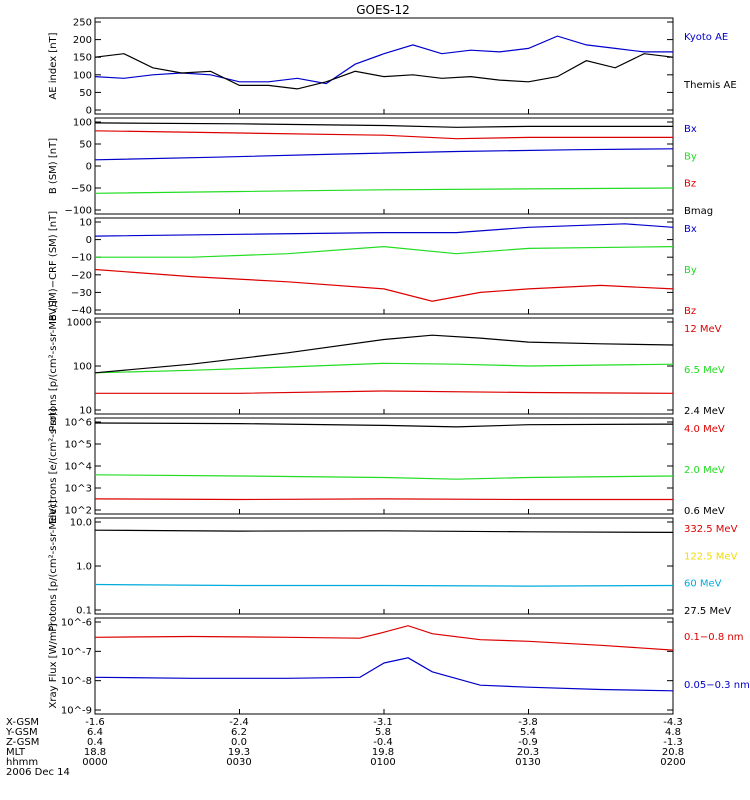 This screenshot has width=750, height=800. I want to click on legend-entry: Kyoto AE, so click(706, 37).